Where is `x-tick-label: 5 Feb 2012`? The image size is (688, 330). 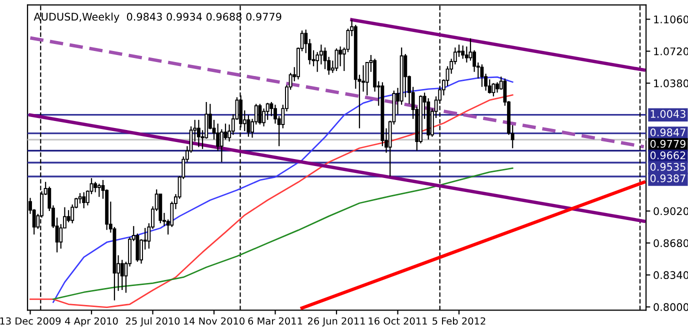
x-tick-label: 5 Feb 2012 is located at coordinates (459, 321).